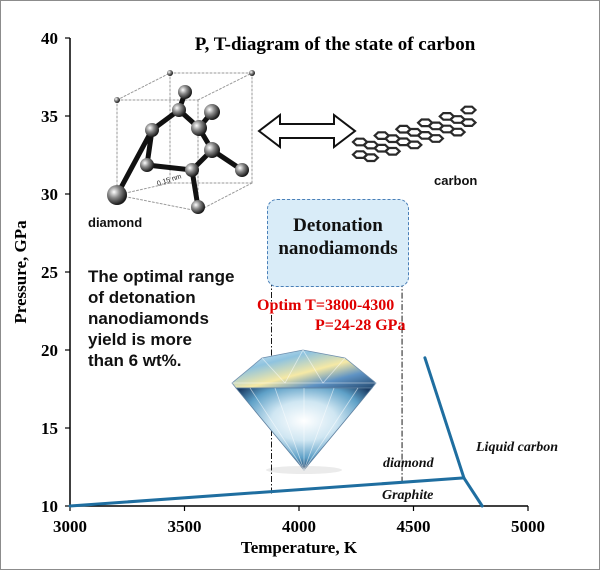  Describe the element at coordinates (49, 506) in the screenshot. I see `y-tick-label: 10` at that location.